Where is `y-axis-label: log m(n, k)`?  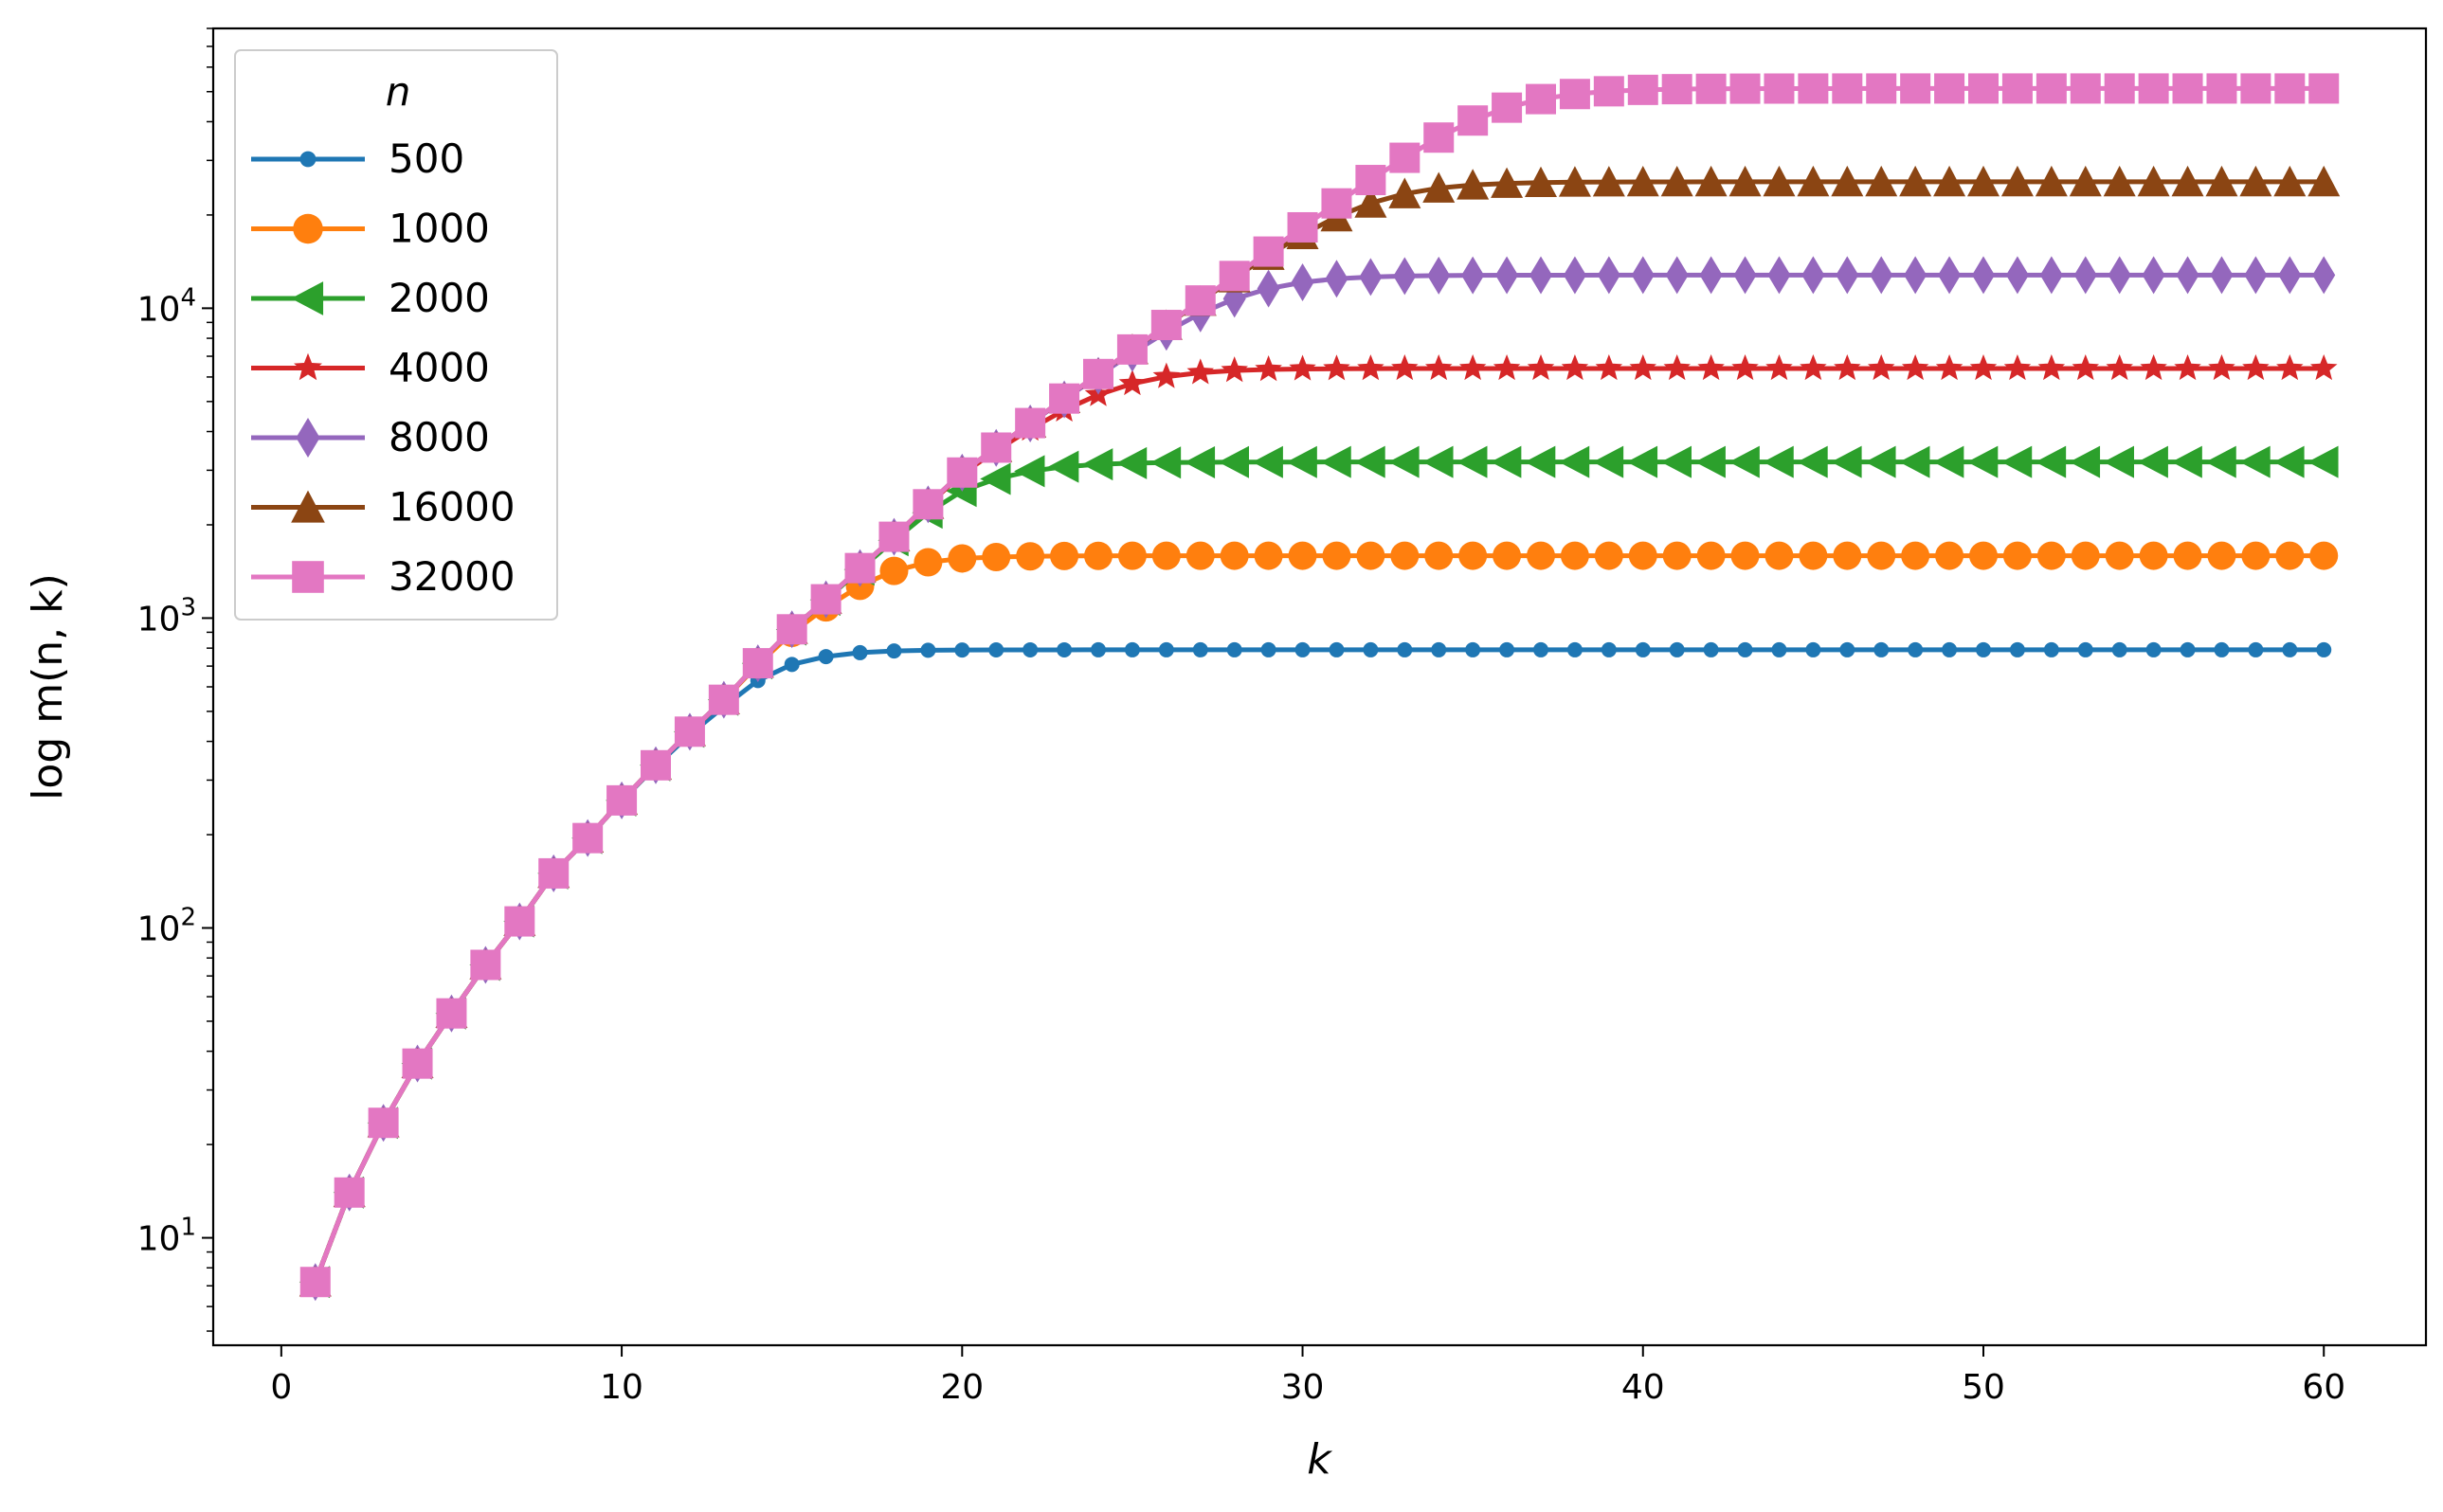 y-axis-label: log m(n, k) is located at coordinates (48, 687).